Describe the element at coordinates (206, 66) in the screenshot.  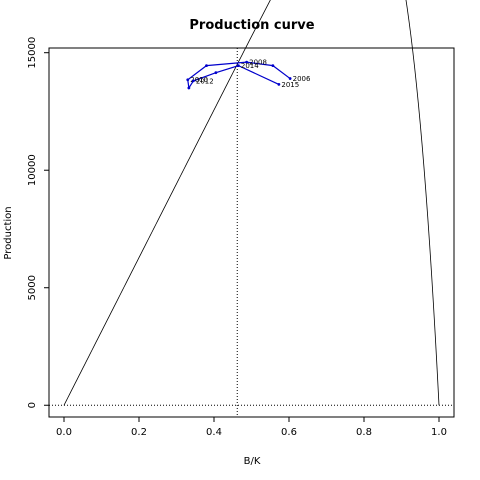
I see `data-point-2009` at that location.